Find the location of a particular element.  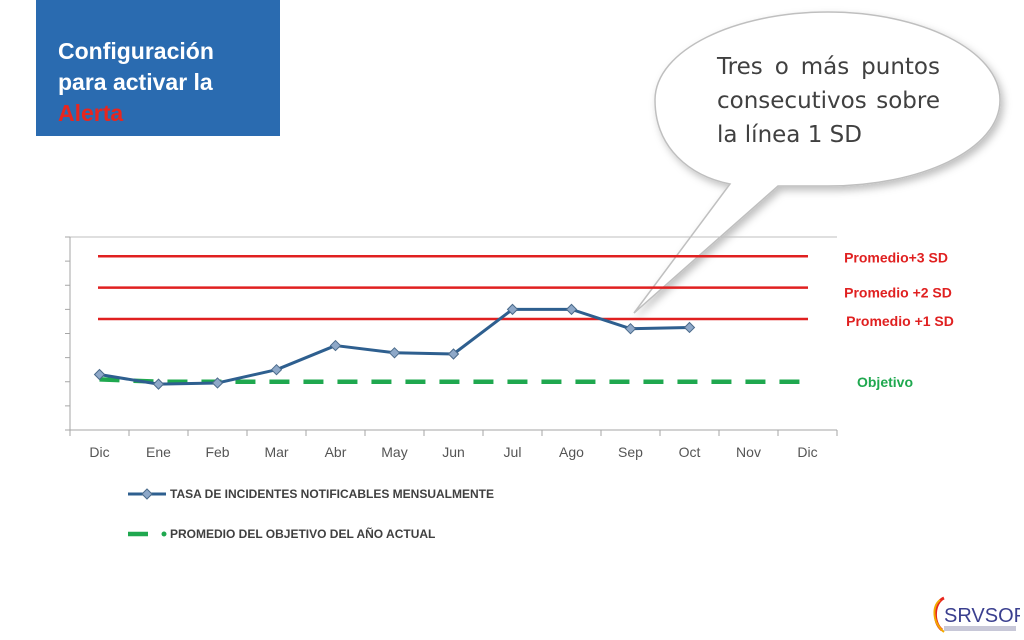

x-tick-label: Abr is located at coordinates (336, 452).